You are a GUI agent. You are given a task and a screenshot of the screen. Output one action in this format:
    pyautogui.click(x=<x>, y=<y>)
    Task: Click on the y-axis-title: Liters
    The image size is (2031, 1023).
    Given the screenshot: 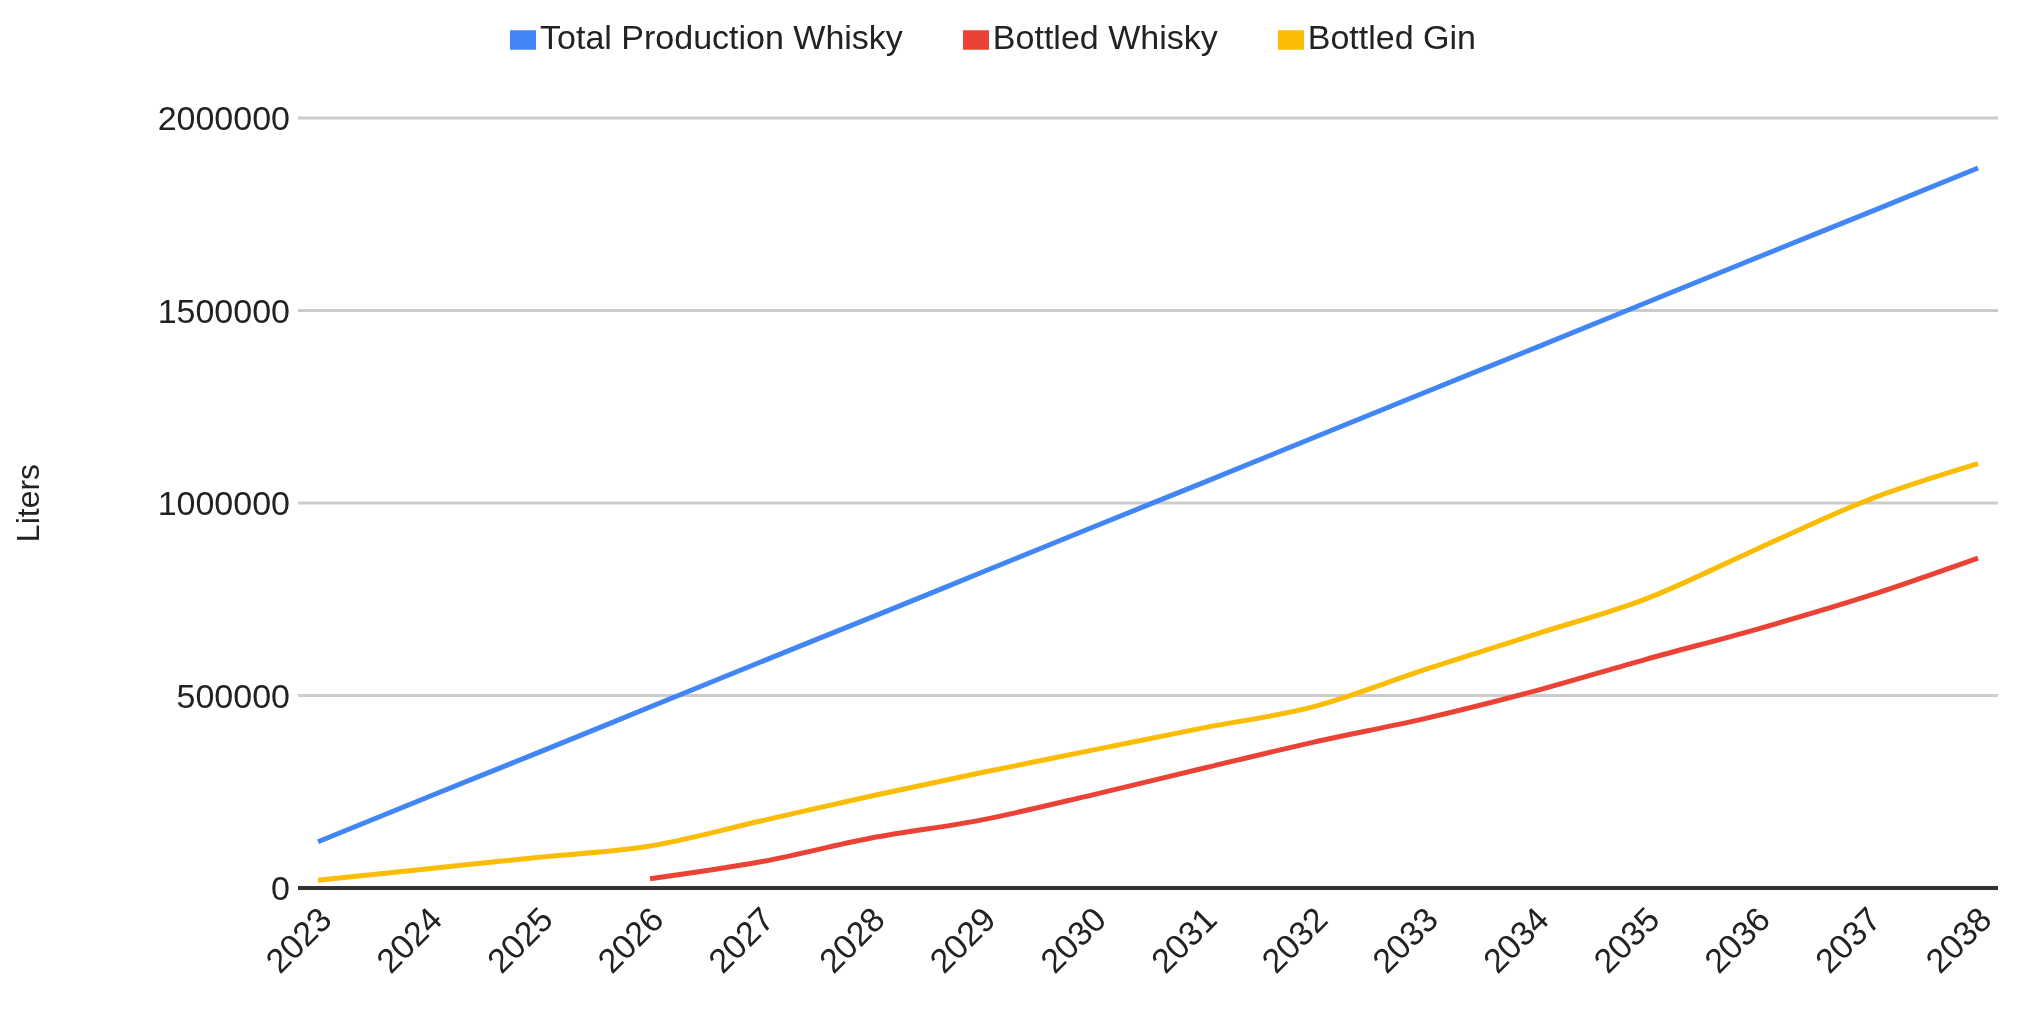 What is the action you would take?
    pyautogui.click(x=28, y=503)
    